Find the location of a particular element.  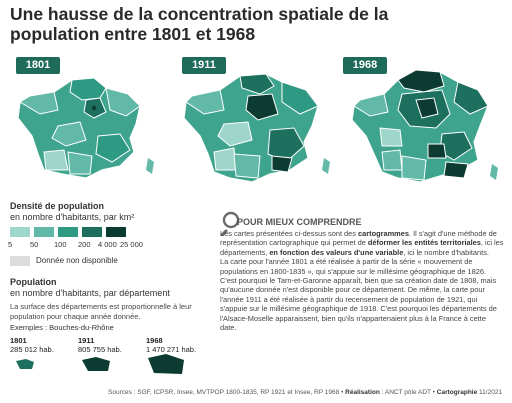

example-shape-1911 is located at coordinates (96, 364).